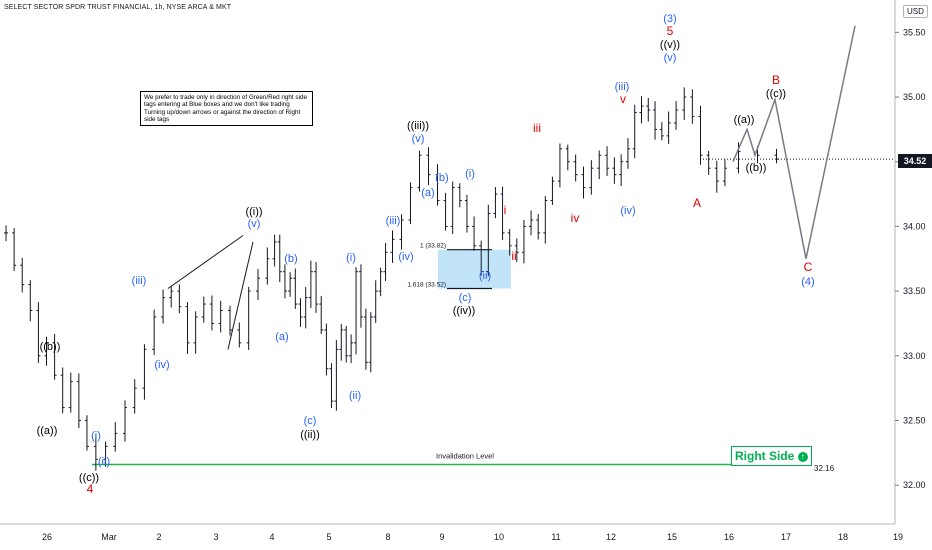 This screenshot has height=550, width=932. I want to click on right-side-tag: Right Side ↑, so click(771, 456).